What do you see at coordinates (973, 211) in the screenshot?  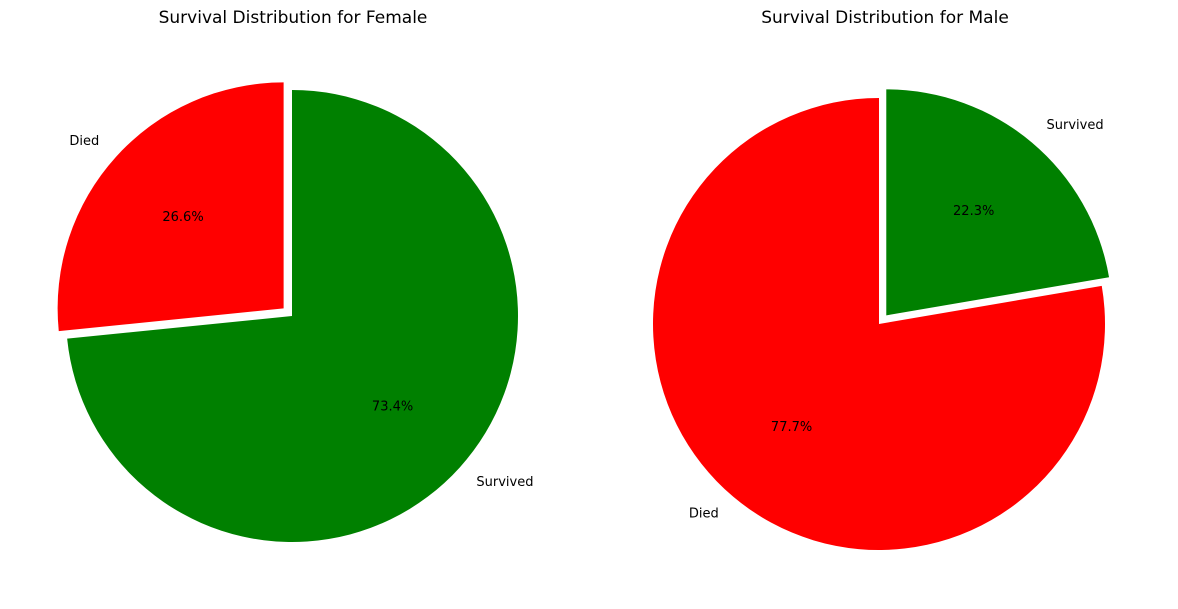 I see `male-pct-label-survived: 22.3%` at bounding box center [973, 211].